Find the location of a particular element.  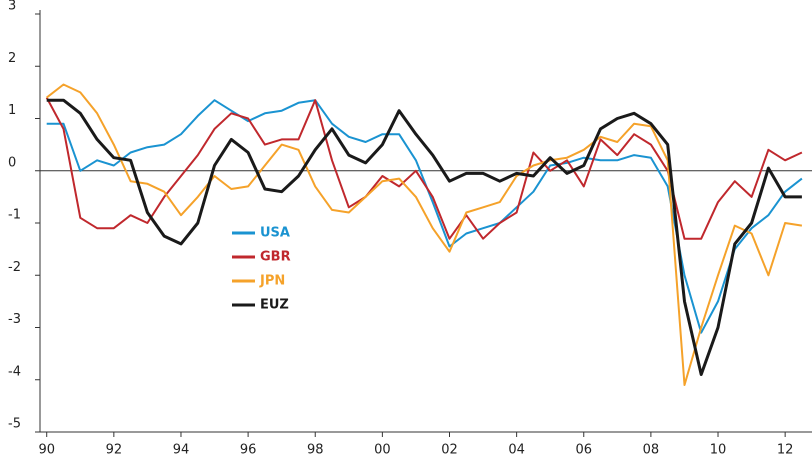

y-tick-label: -5 is located at coordinates (14, 424).